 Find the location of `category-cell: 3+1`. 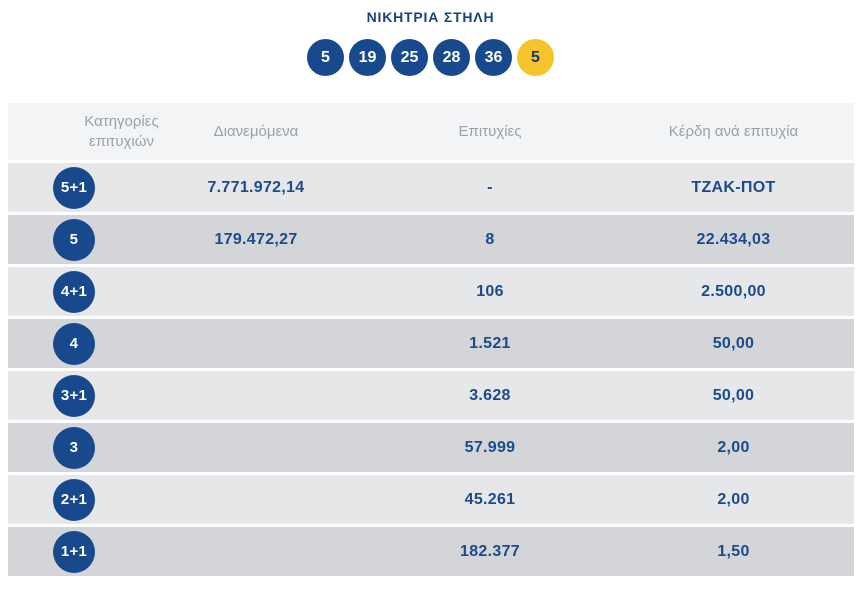

category-cell: 3+1 is located at coordinates (99, 395).